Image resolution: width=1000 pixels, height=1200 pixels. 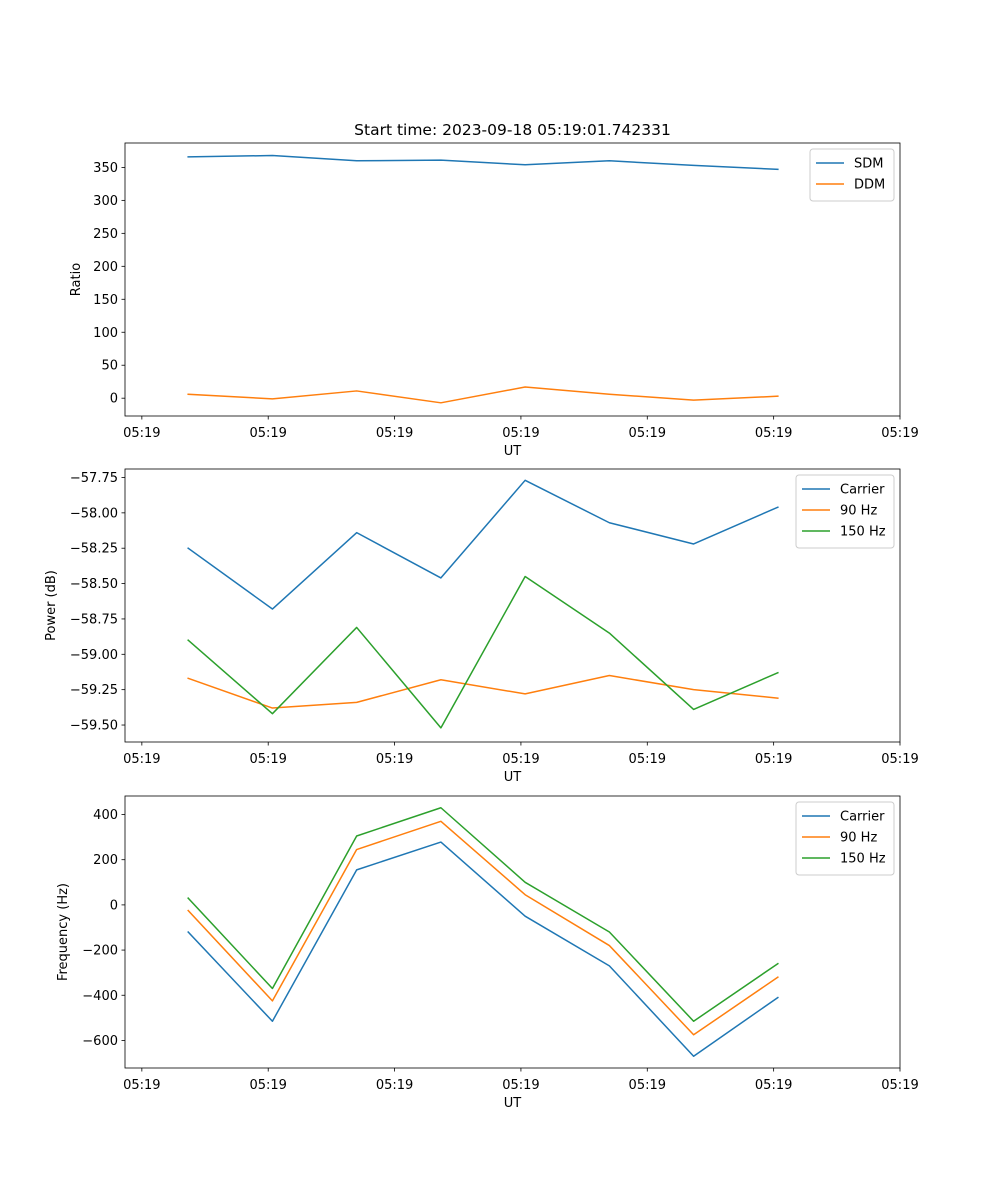 What do you see at coordinates (94, 513) in the screenshot?
I see `y-tick-label: −58.00` at bounding box center [94, 513].